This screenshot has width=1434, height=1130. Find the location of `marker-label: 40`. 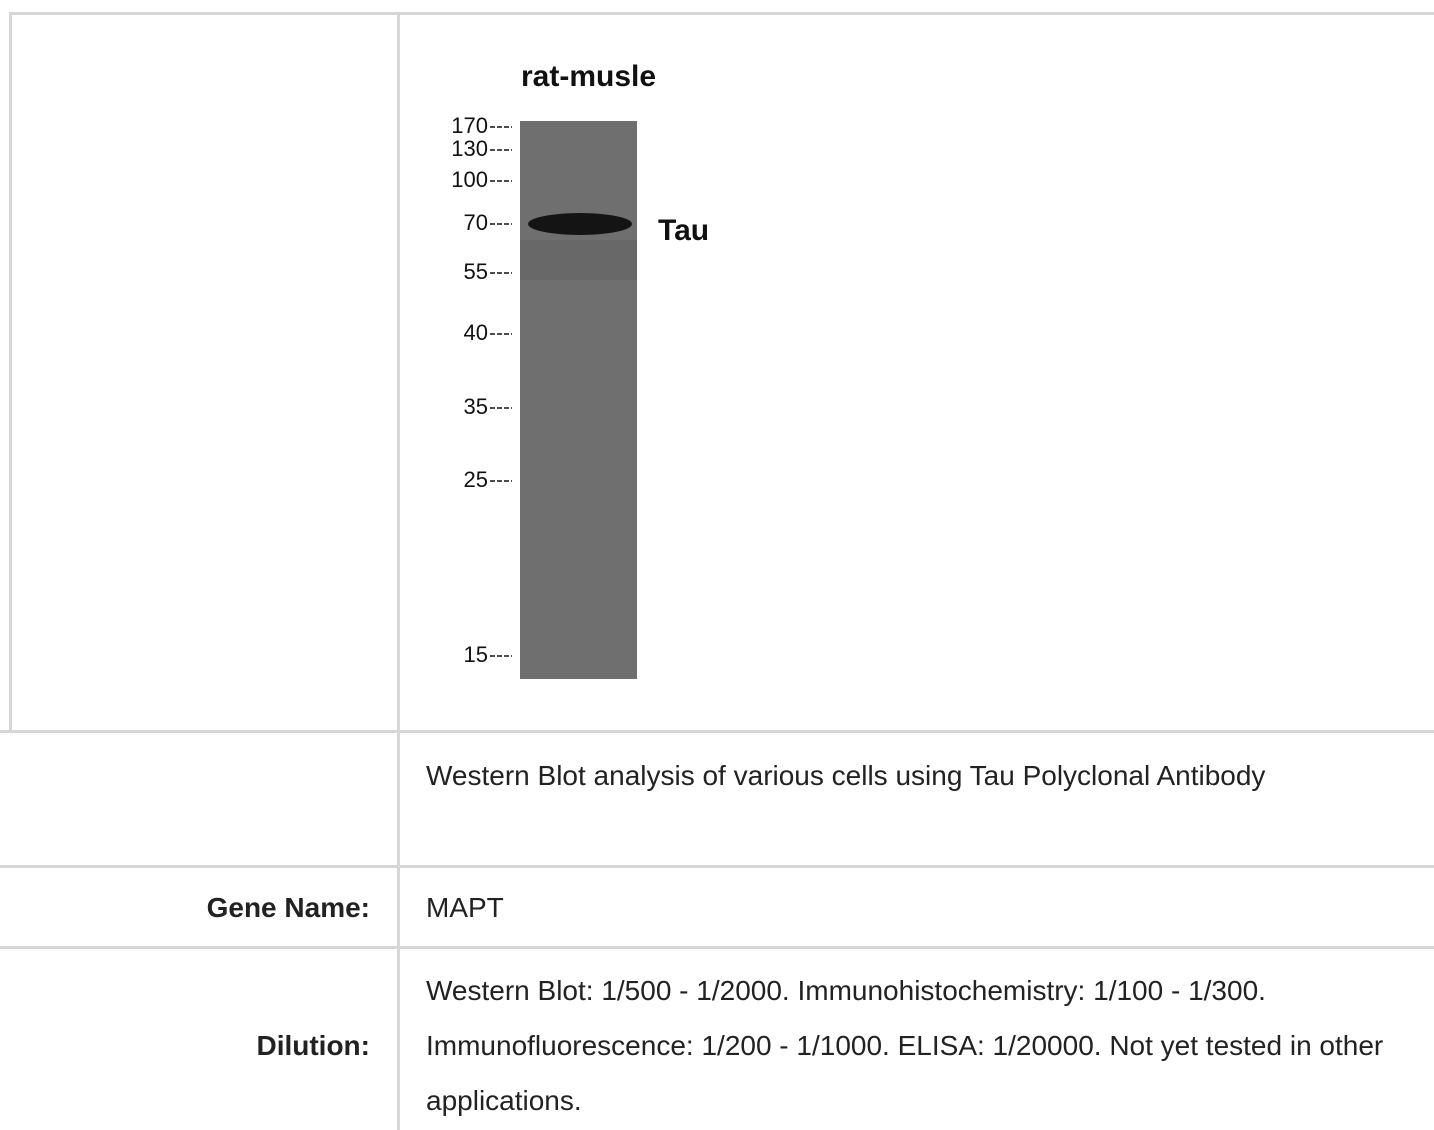

marker-label: 40 is located at coordinates (476, 332).